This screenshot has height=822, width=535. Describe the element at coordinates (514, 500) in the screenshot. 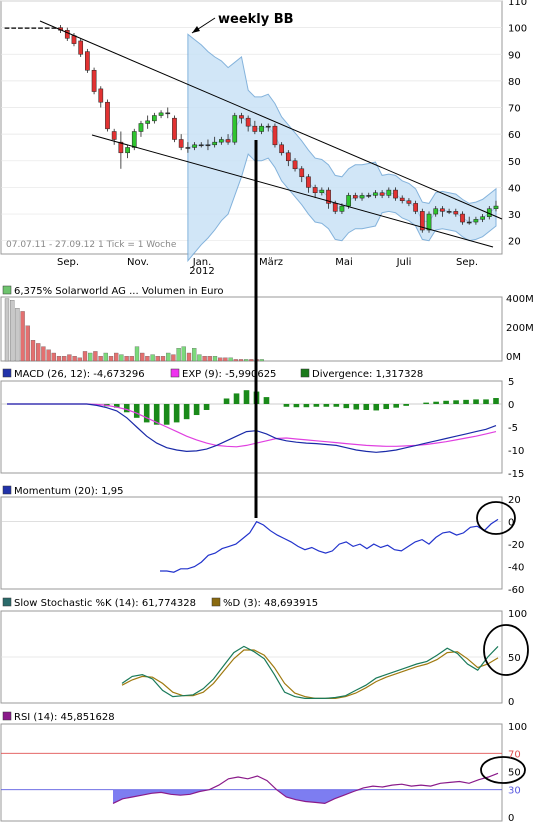

I see `momentum-y-tick-label: 20` at that location.